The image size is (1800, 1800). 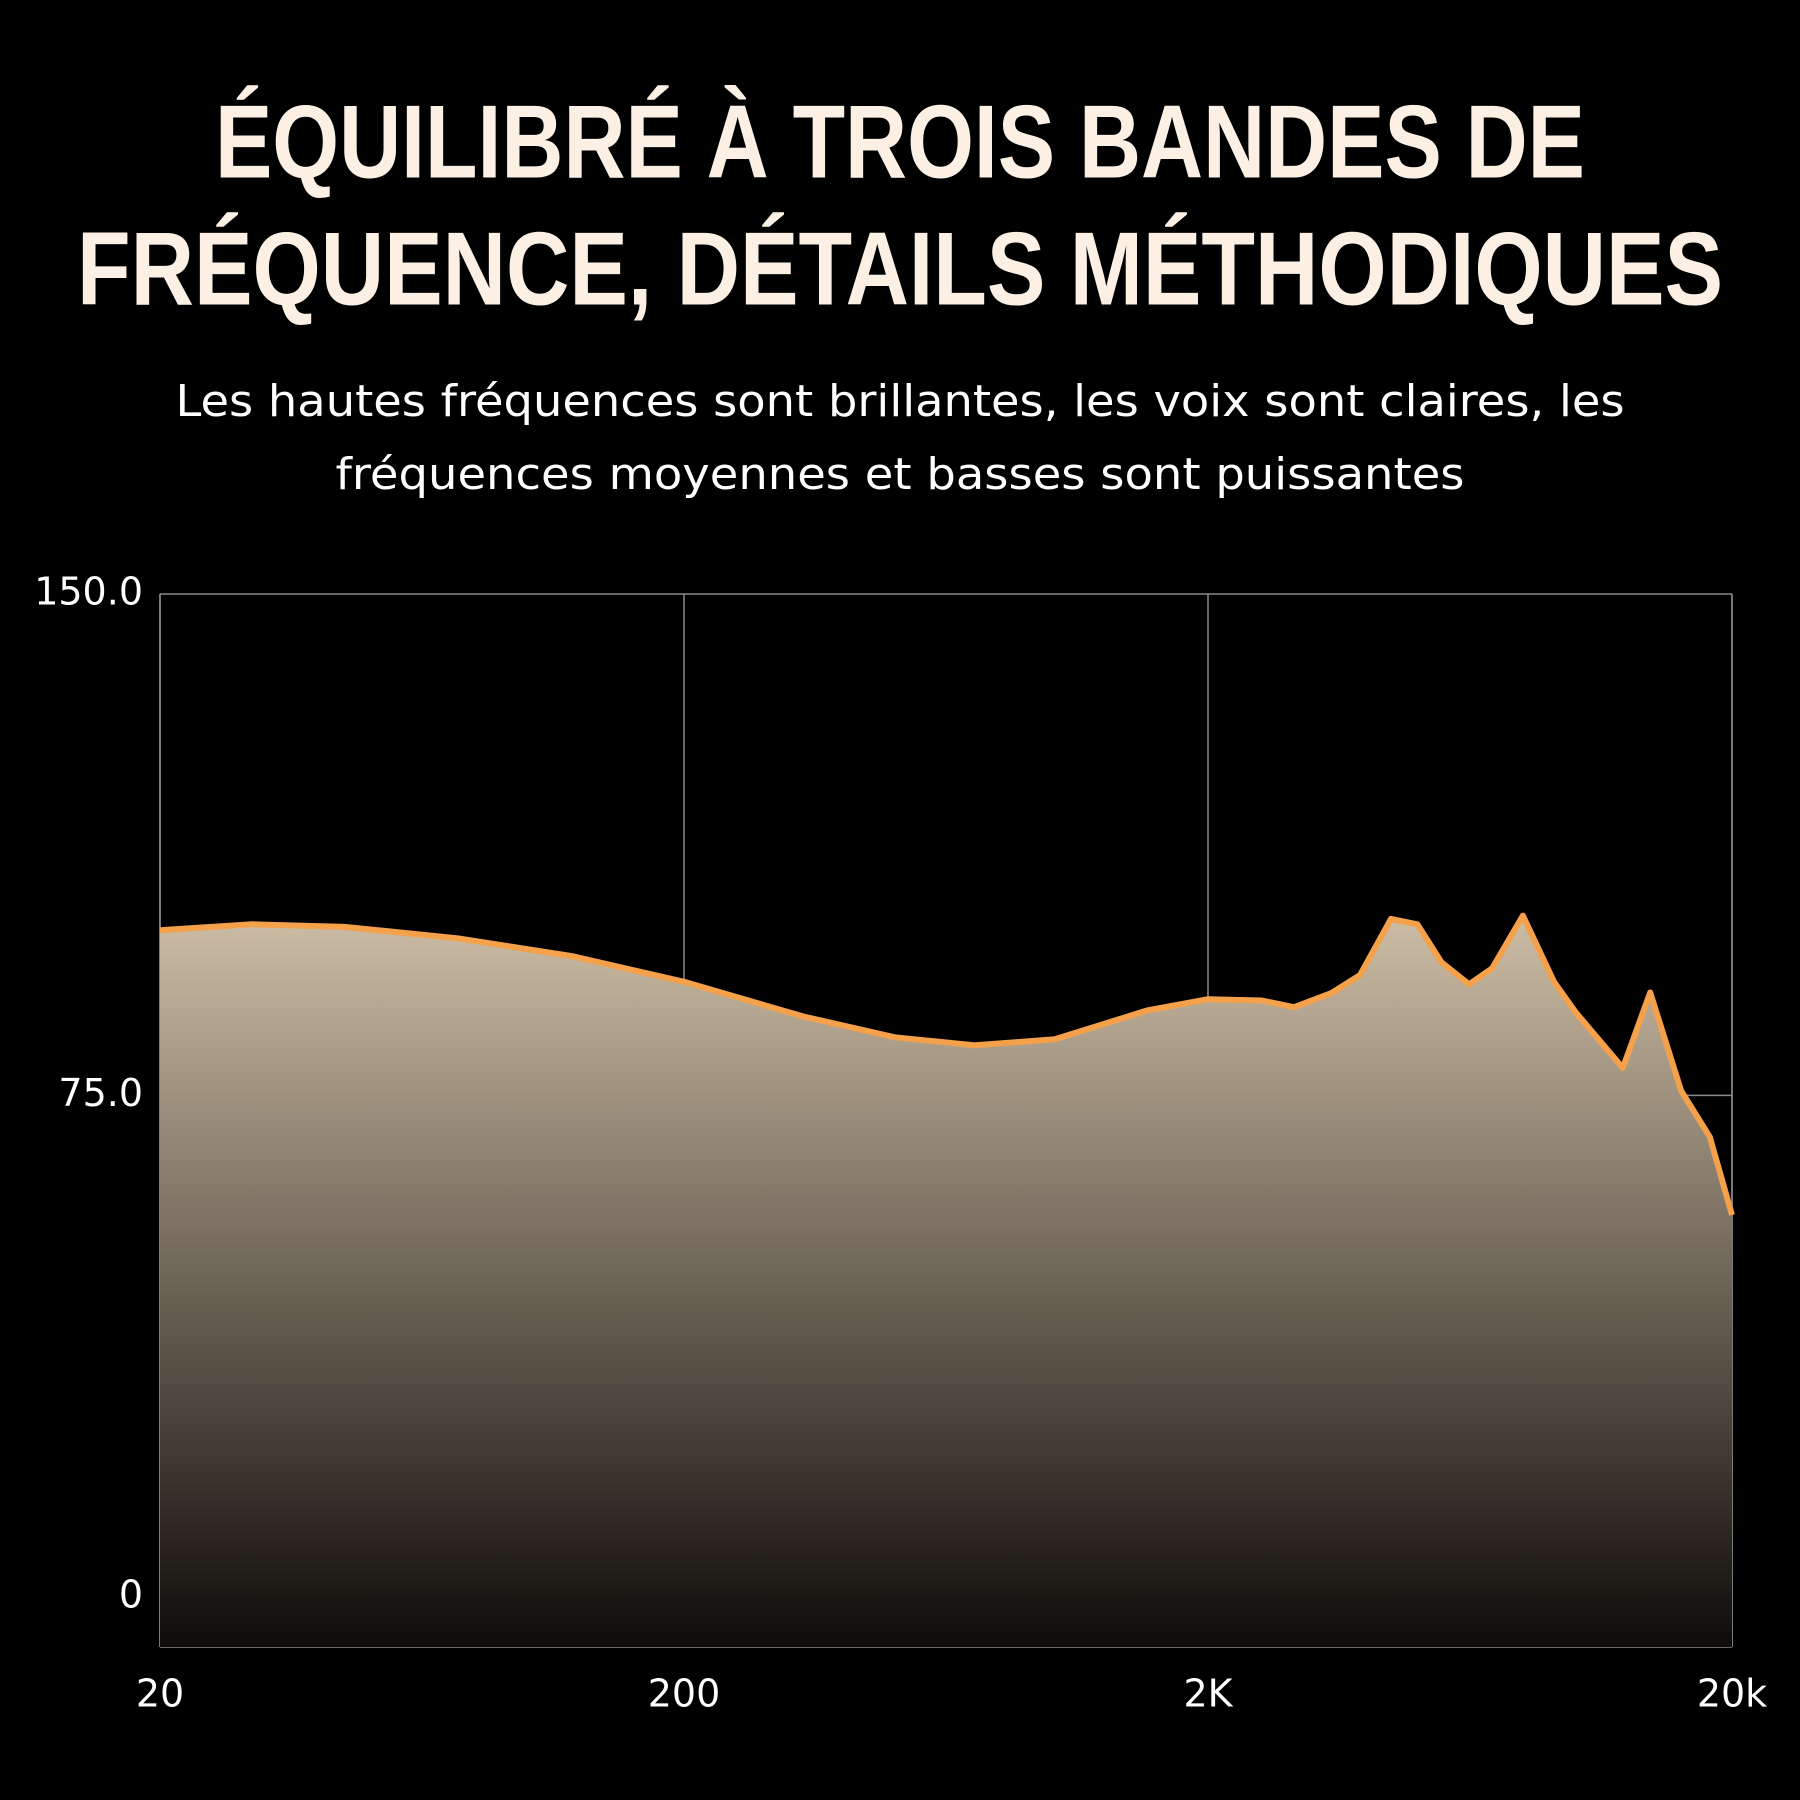 I want to click on x-tick-label: 20, so click(x=160, y=1694).